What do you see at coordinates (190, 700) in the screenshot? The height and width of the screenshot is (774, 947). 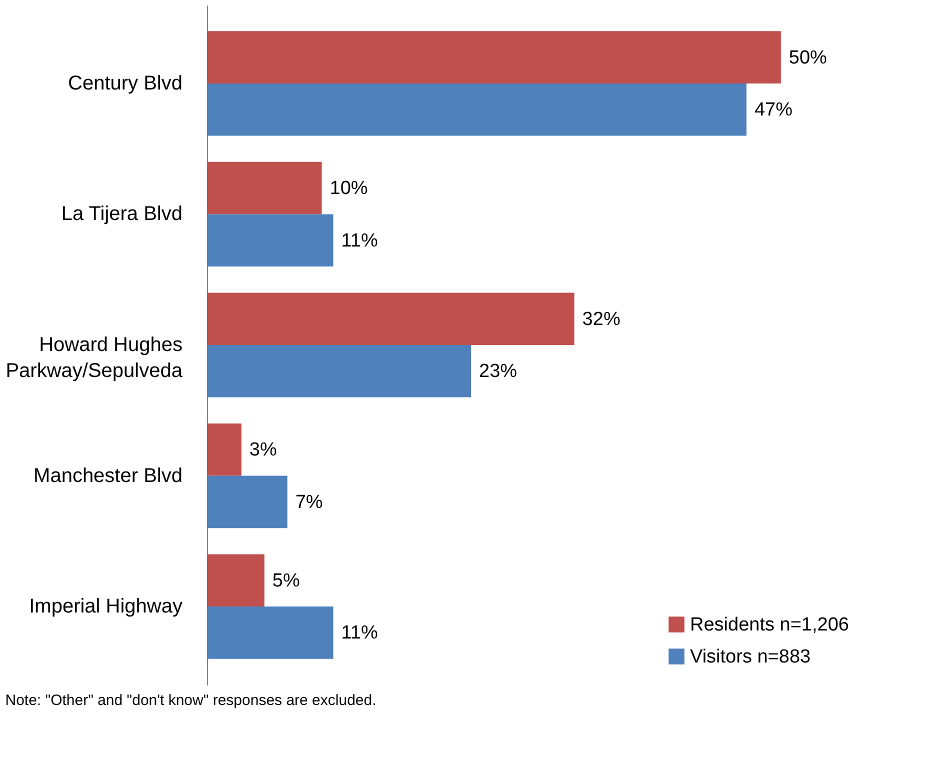 I see `text: Note: "Other" and "don't know" responses are excluded.` at bounding box center [190, 700].